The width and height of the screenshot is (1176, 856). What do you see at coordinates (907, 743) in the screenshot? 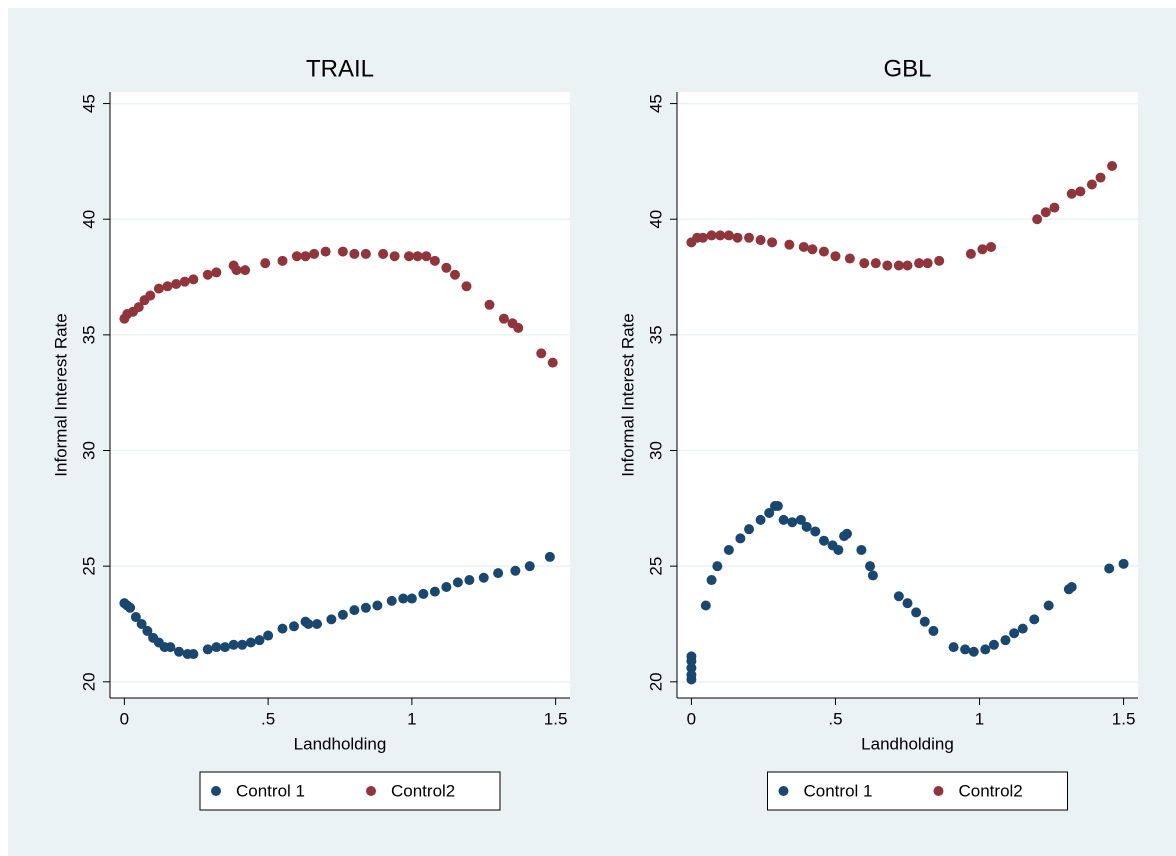
I see `x-axis-label: Landholding` at bounding box center [907, 743].